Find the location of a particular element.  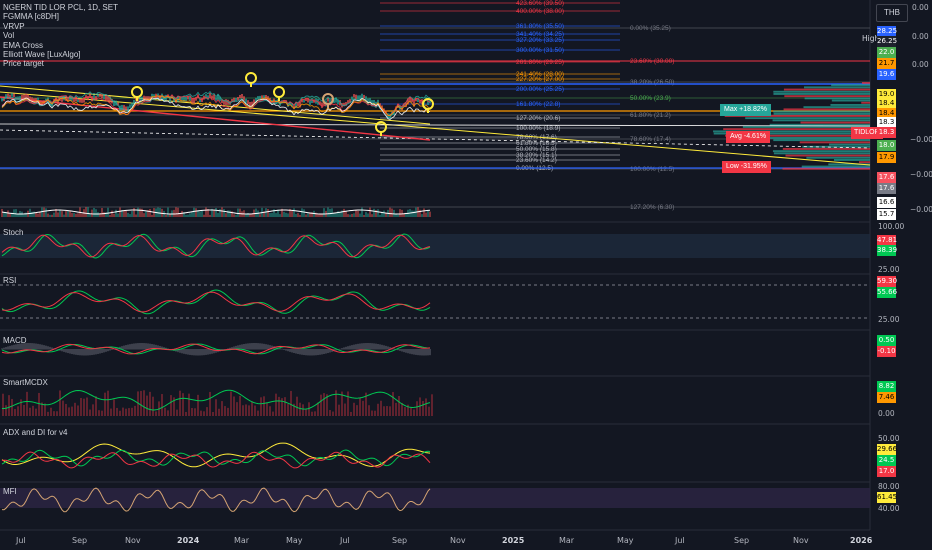

adx-value-badge: 24.5 is located at coordinates (886, 460).